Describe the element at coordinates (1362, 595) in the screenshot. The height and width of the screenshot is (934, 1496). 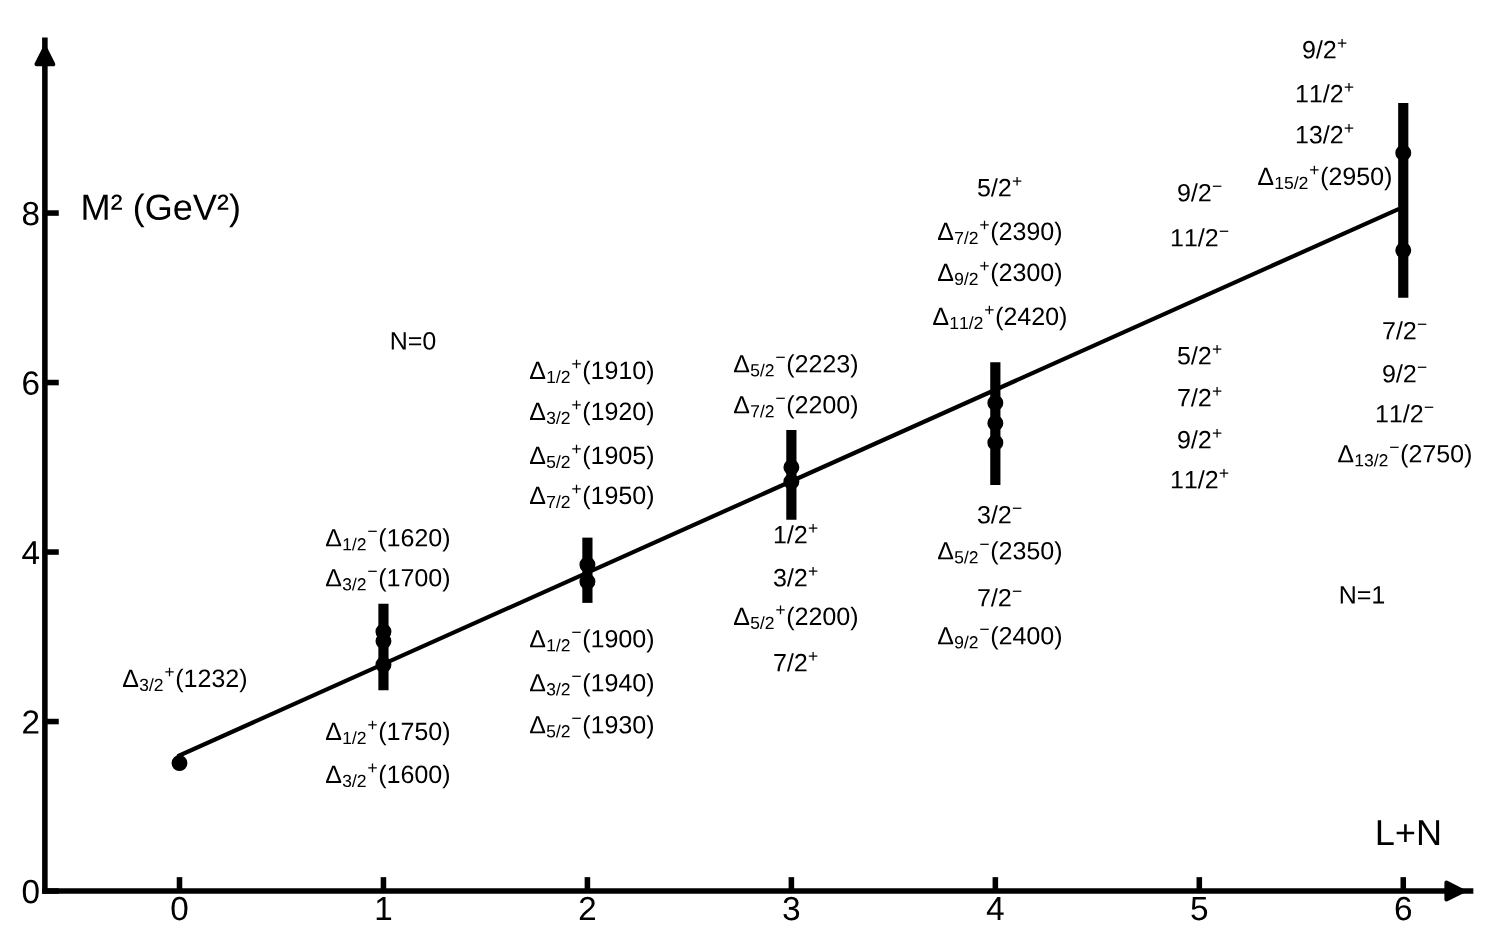
I see `annotation: N=1` at that location.